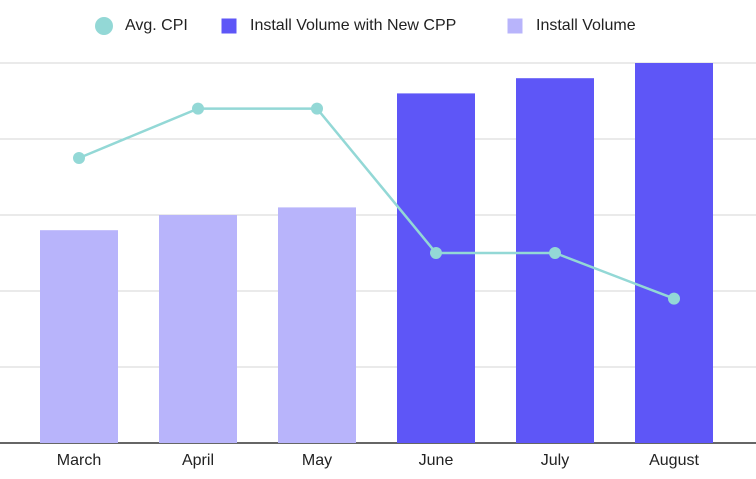 The width and height of the screenshot is (756, 479). What do you see at coordinates (198, 460) in the screenshot?
I see `x-tick-label: April` at bounding box center [198, 460].